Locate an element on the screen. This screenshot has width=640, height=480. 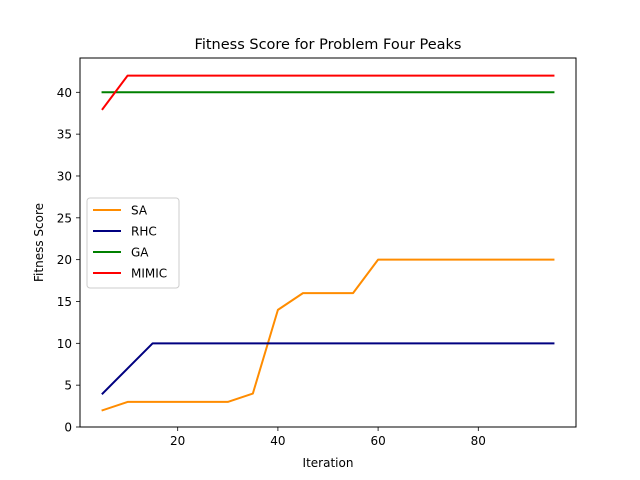
y-axis-label: Fitness Score is located at coordinates (39, 242).